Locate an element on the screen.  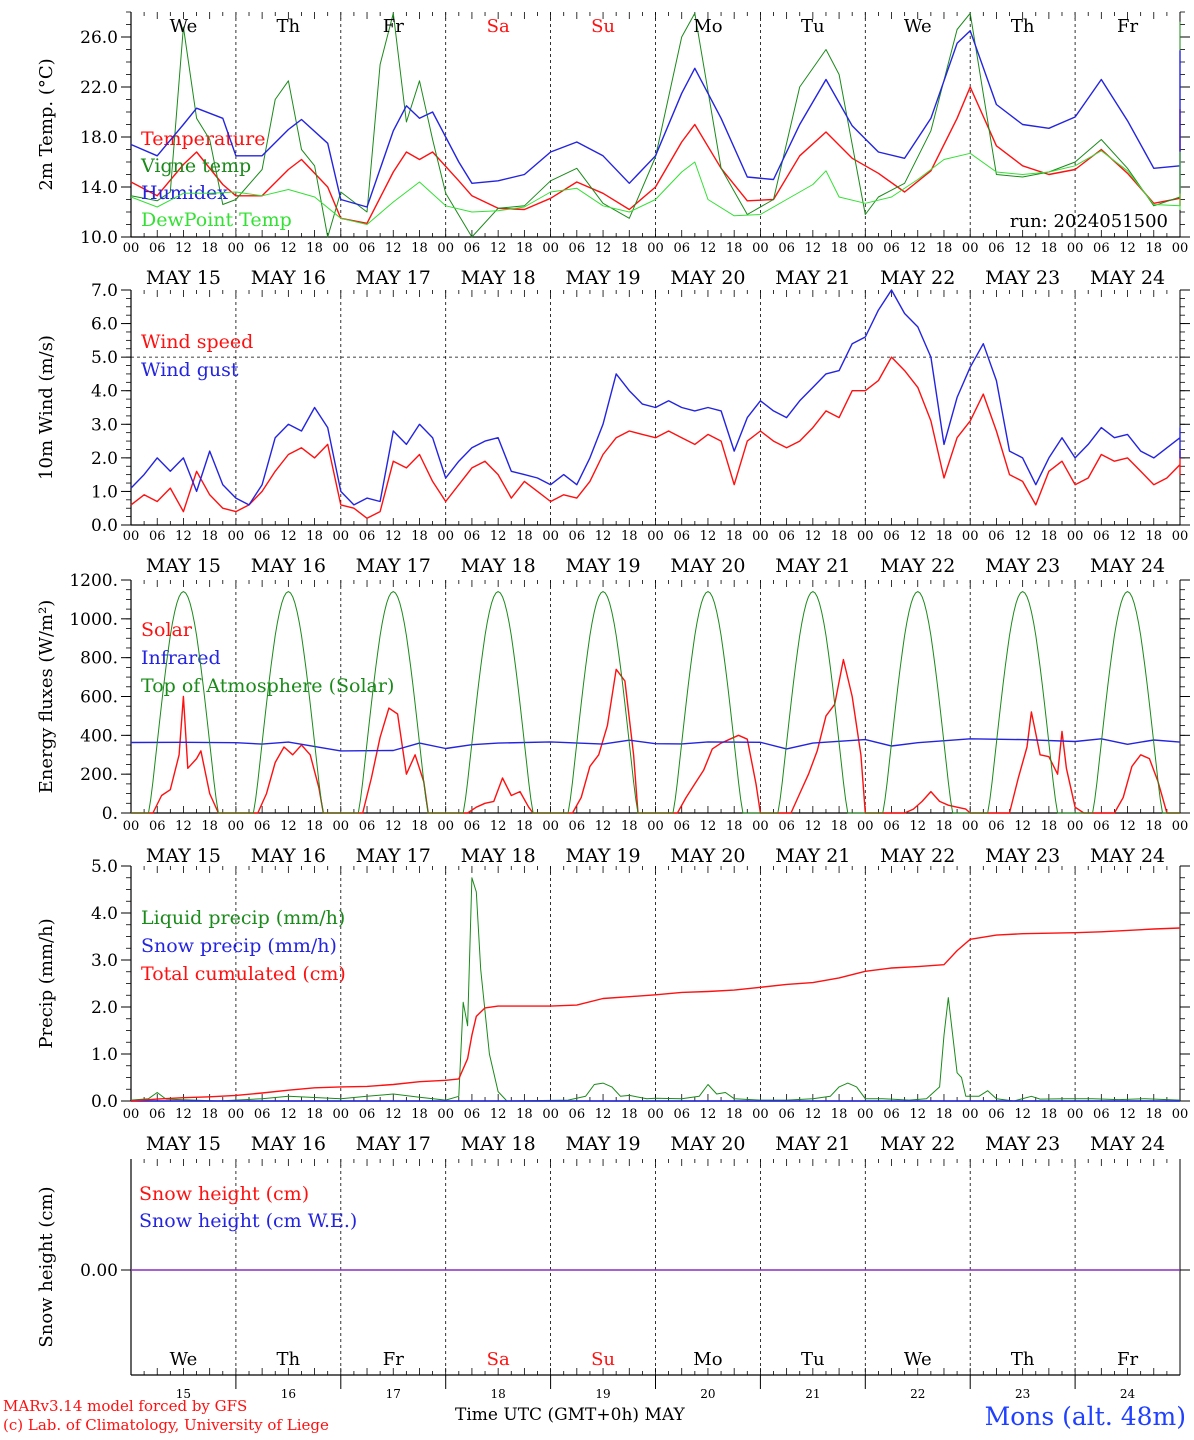
weekday-label: Mo is located at coordinates (707, 26).